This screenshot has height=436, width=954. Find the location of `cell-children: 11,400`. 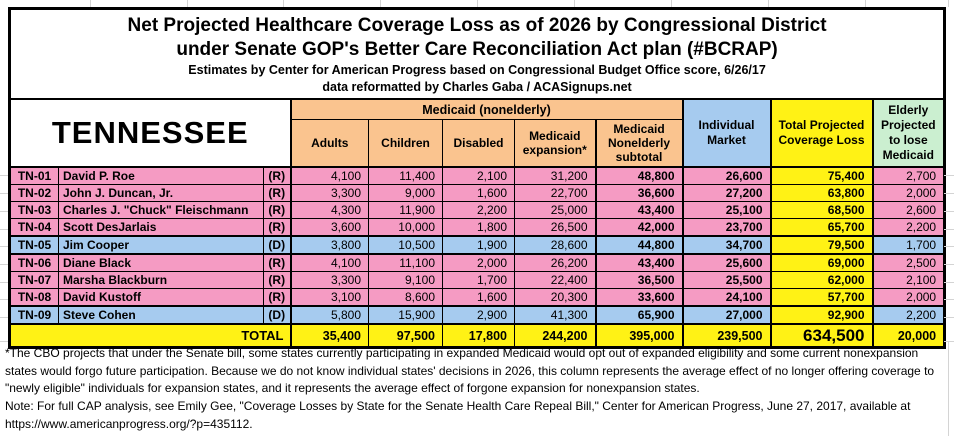

cell-children: 11,400 is located at coordinates (405, 175).